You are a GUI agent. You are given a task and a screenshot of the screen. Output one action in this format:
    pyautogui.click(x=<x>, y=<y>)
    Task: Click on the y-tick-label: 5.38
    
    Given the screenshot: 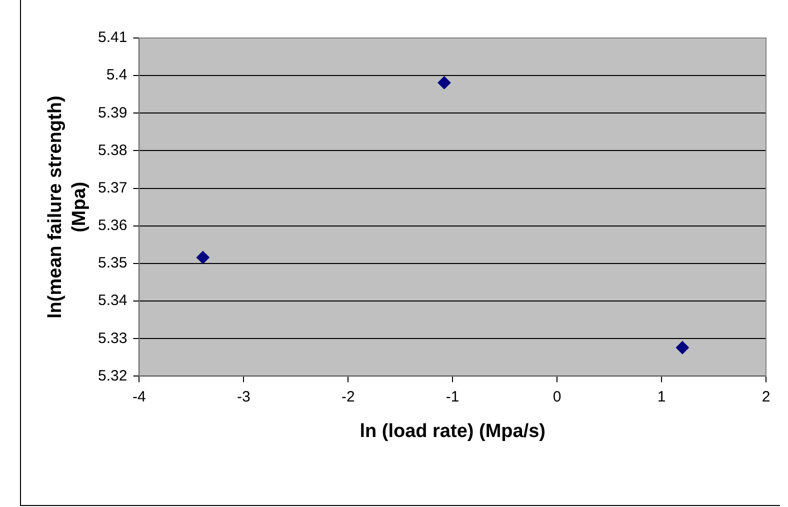 What is the action you would take?
    pyautogui.click(x=113, y=150)
    